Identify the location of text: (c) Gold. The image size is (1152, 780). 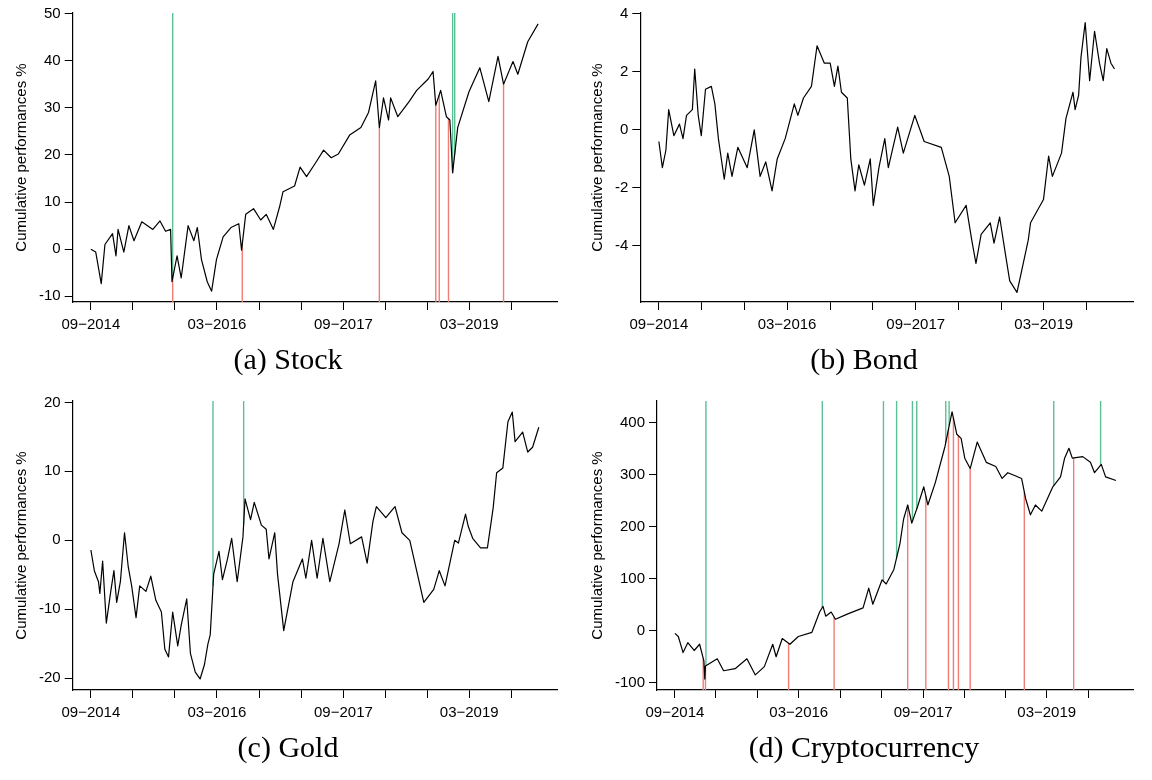
(288, 747).